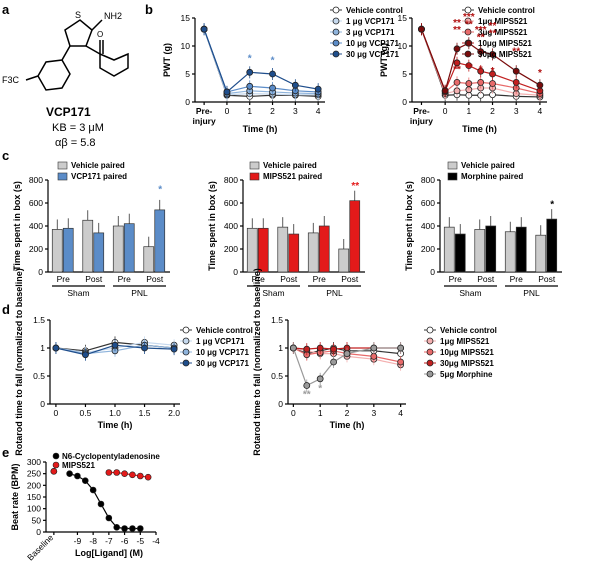  What do you see at coordinates (259, 279) in the screenshot?
I see `c2-category-0: Pre` at bounding box center [259, 279].